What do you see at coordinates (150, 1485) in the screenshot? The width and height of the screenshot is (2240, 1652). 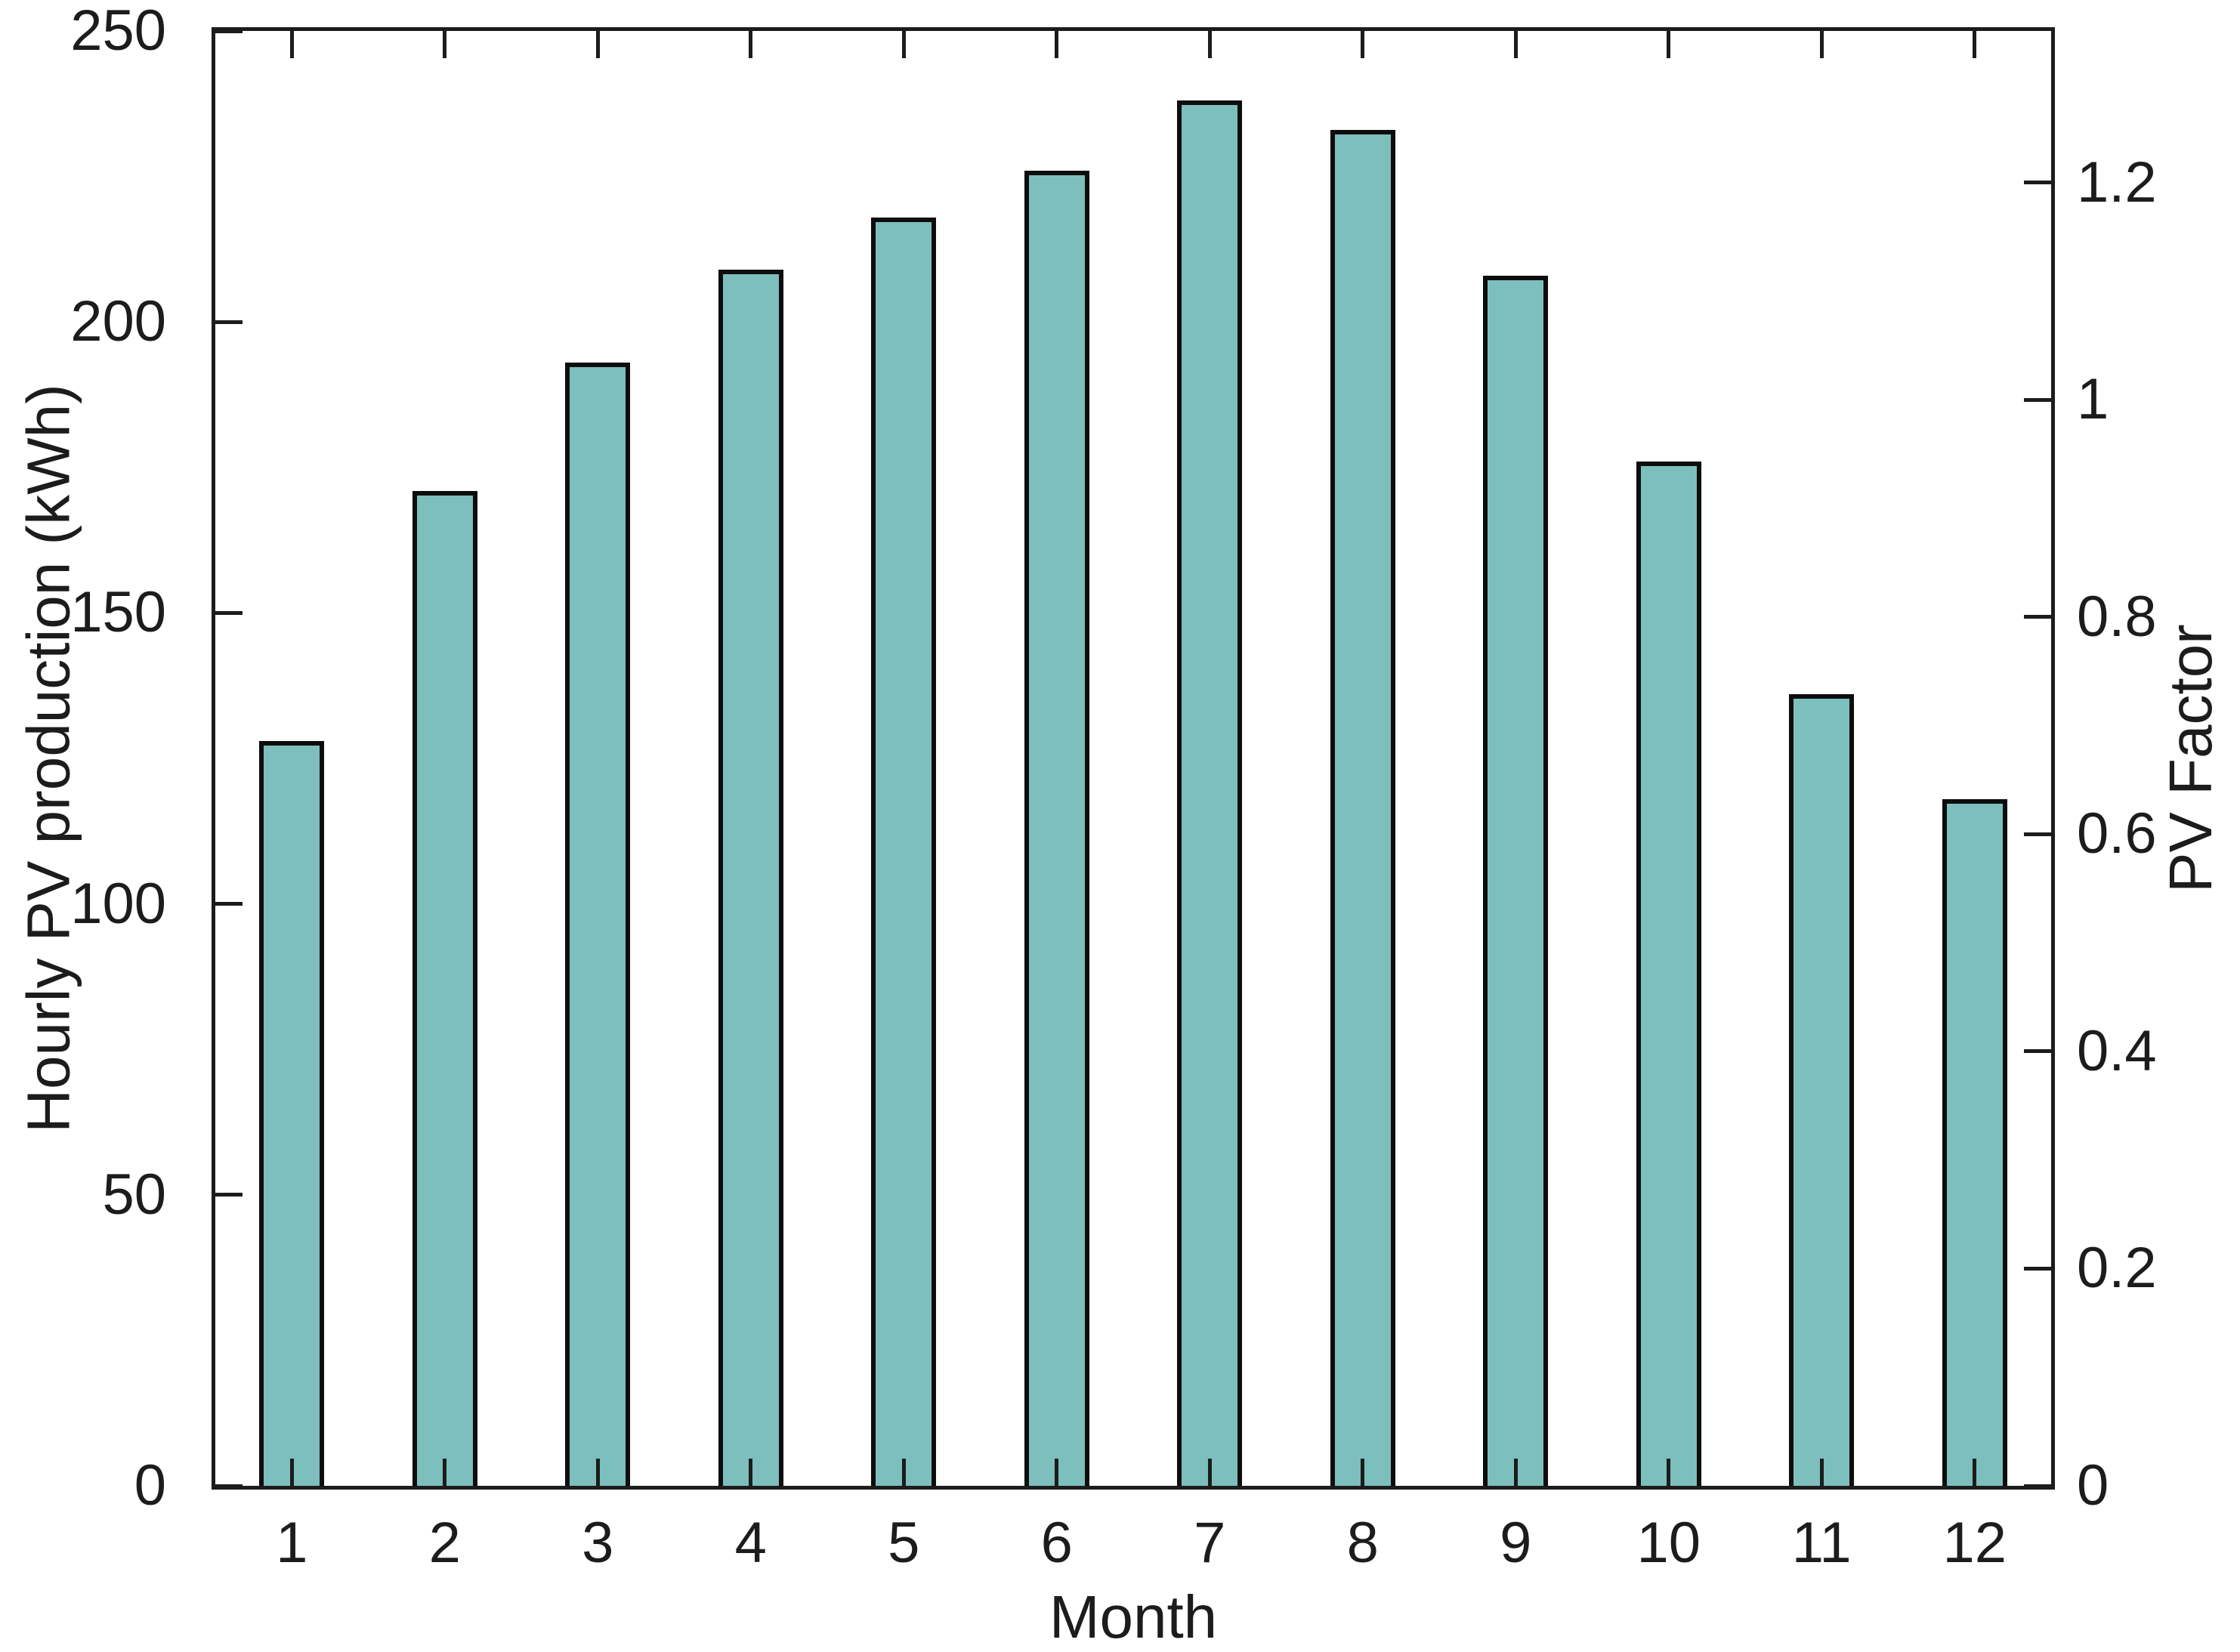 I see `left-y-tick-label-0: 0` at bounding box center [150, 1485].